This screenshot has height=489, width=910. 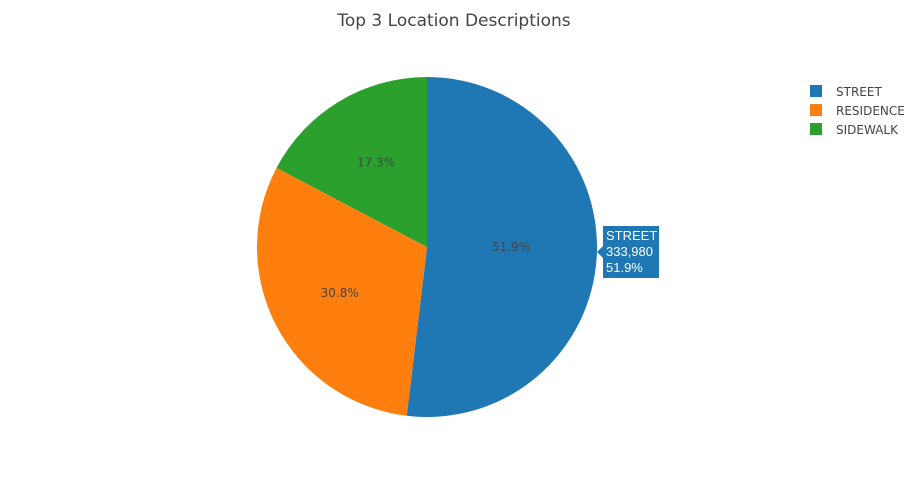 I want to click on slice-percent-label-sidewalk: 17.3%, so click(x=376, y=163).